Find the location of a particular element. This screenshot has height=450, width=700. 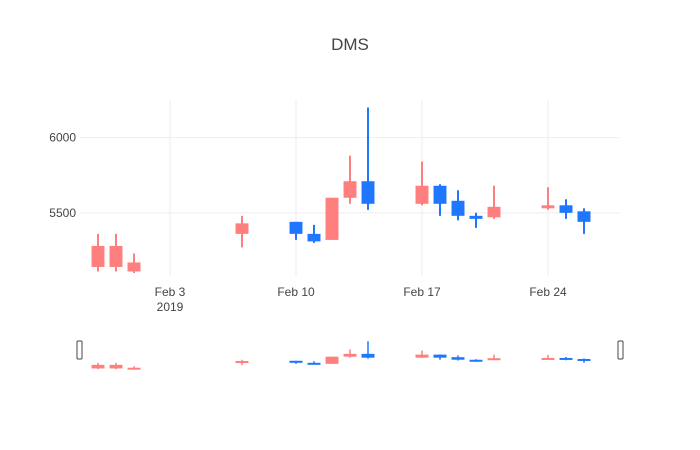

range-slider-right-handle is located at coordinates (620, 350).